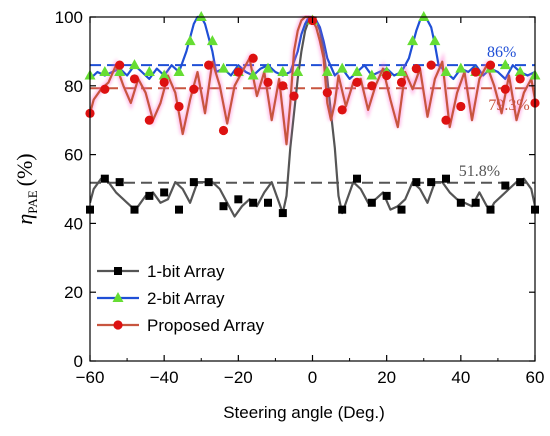 This screenshot has width=550, height=436. I want to click on svg-text:ηPAE(%): ηPAE (%), so click(26, 188).